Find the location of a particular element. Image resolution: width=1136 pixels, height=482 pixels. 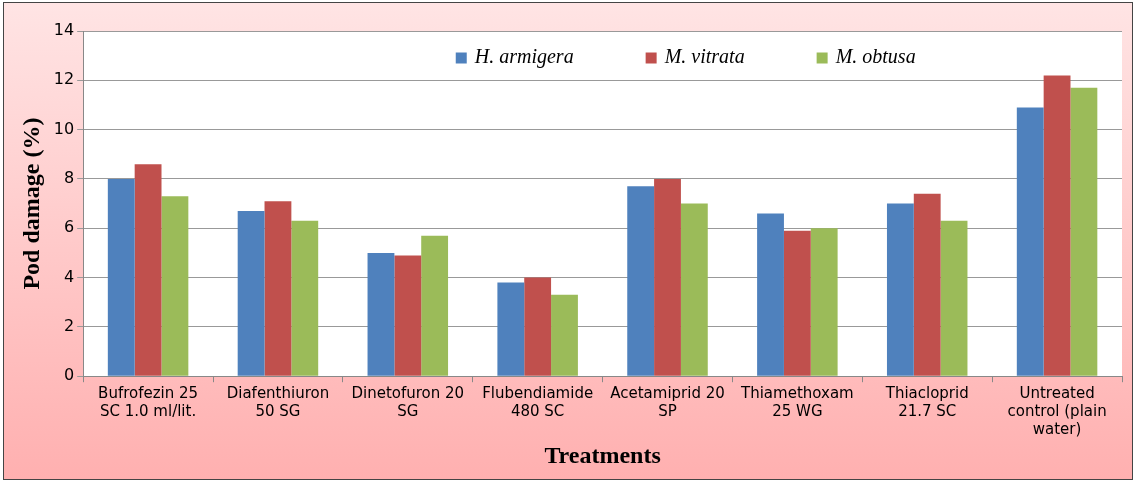

x-tick-label: Untreated control (plain water) is located at coordinates (1057, 411).